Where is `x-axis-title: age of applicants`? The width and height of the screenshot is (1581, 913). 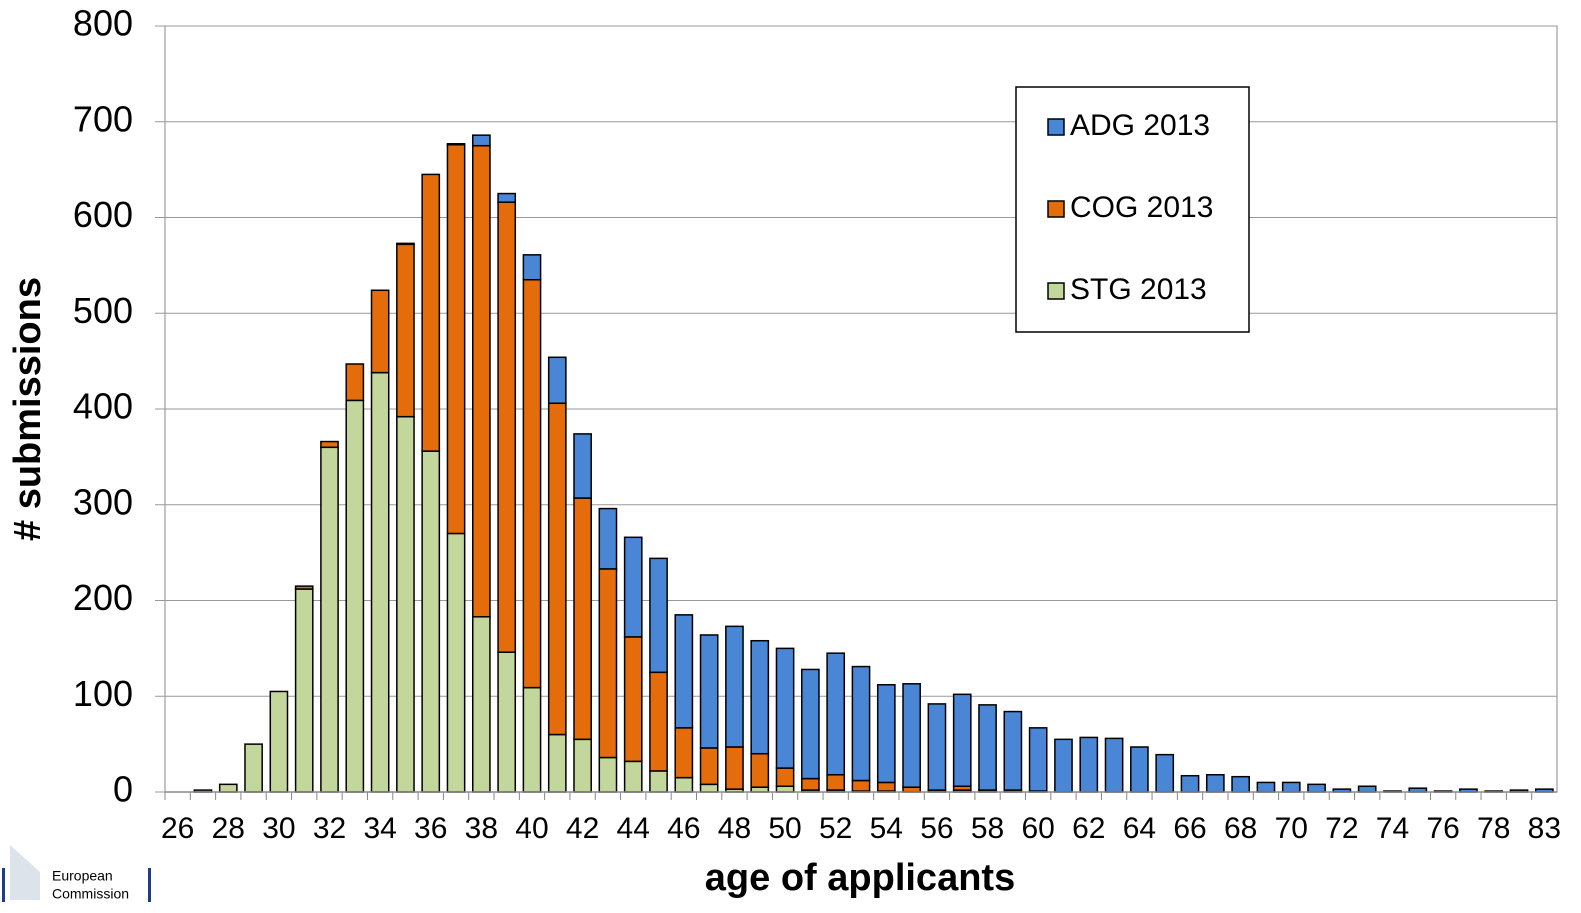
x-axis-title: age of applicants is located at coordinates (860, 878).